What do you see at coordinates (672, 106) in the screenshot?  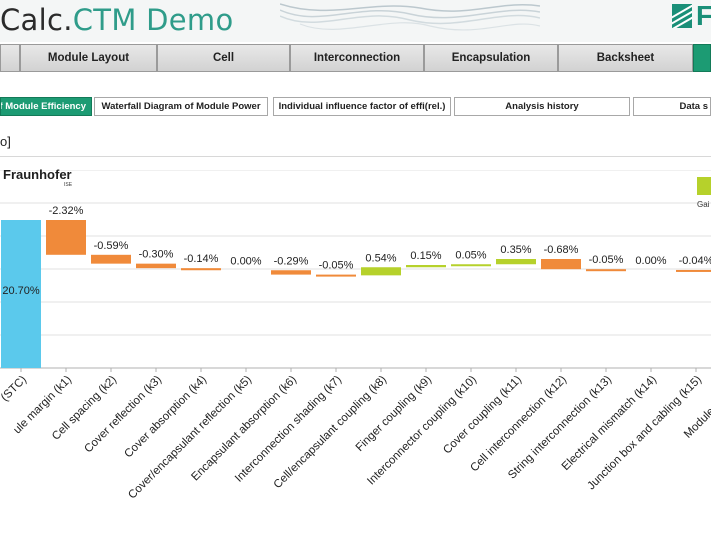 I see `subtab-data-partial: Data s` at bounding box center [672, 106].